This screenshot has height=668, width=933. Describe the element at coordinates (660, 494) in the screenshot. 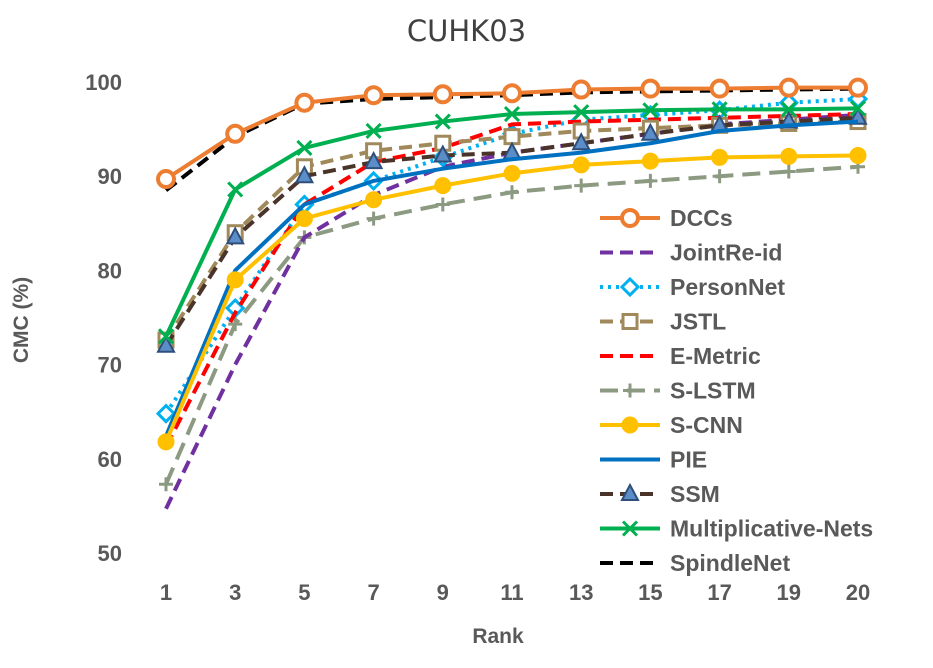

I see `legend-item: SSM` at that location.